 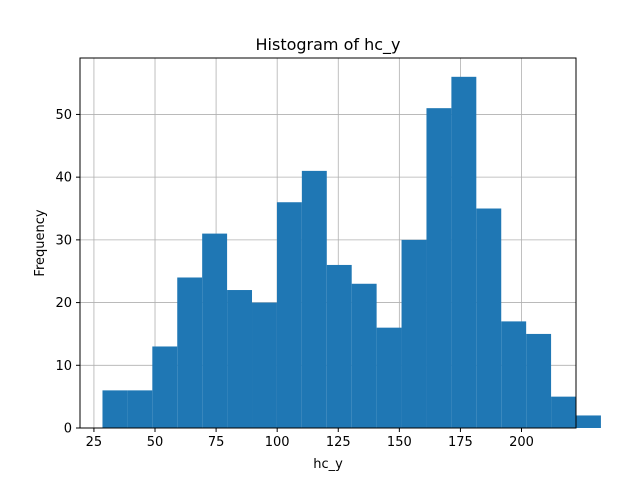 What do you see at coordinates (63, 240) in the screenshot?
I see `y-tick-label: 30` at bounding box center [63, 240].